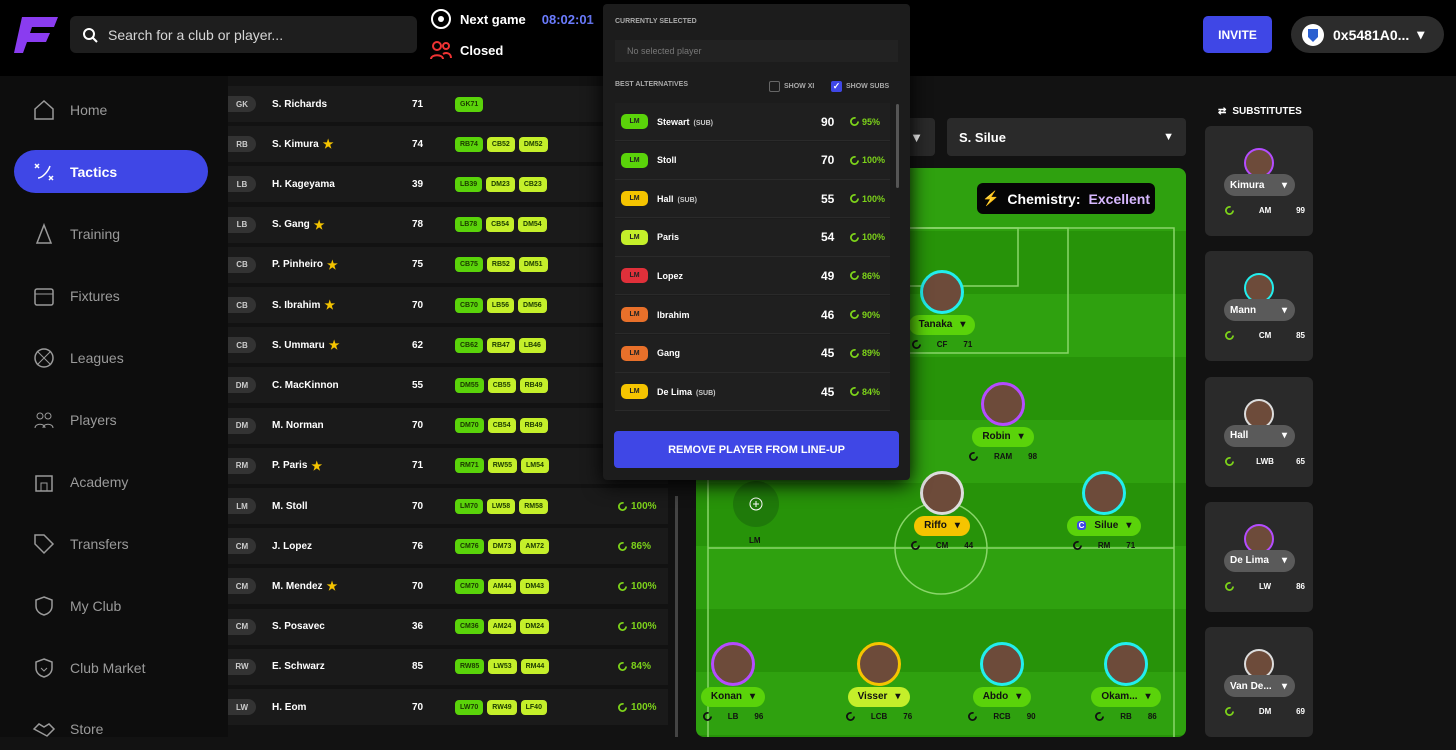 The height and width of the screenshot is (750, 1456). I want to click on table-row: LM M. Stoll 70 LM70 LW58 RM58 100%, so click(448, 506).